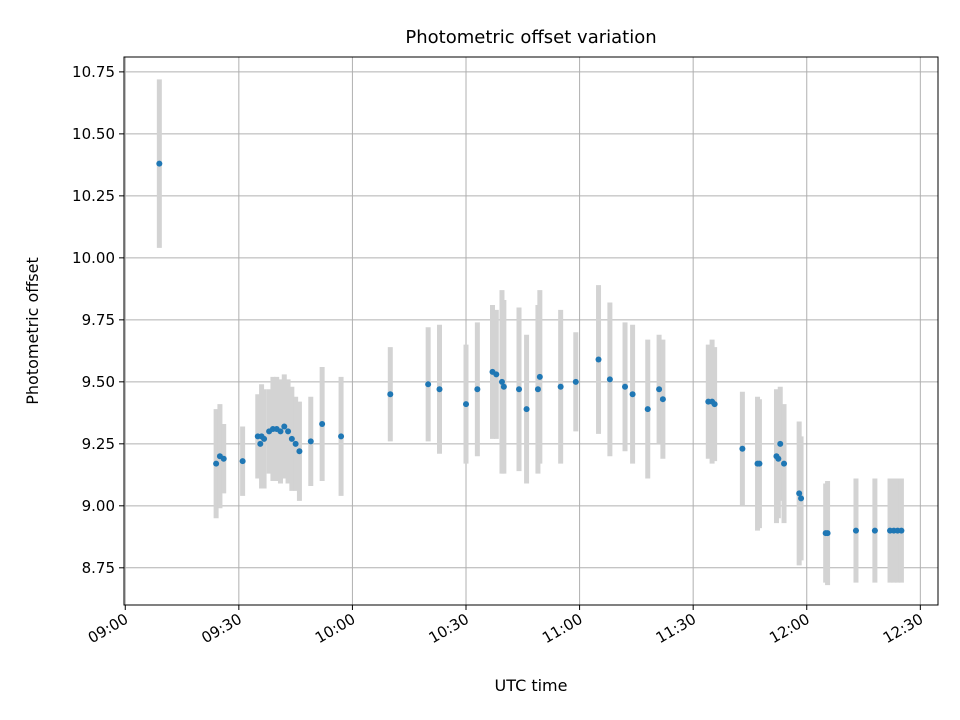 The image size is (960, 720). I want to click on y-tick-label: 10.25, so click(93, 196).